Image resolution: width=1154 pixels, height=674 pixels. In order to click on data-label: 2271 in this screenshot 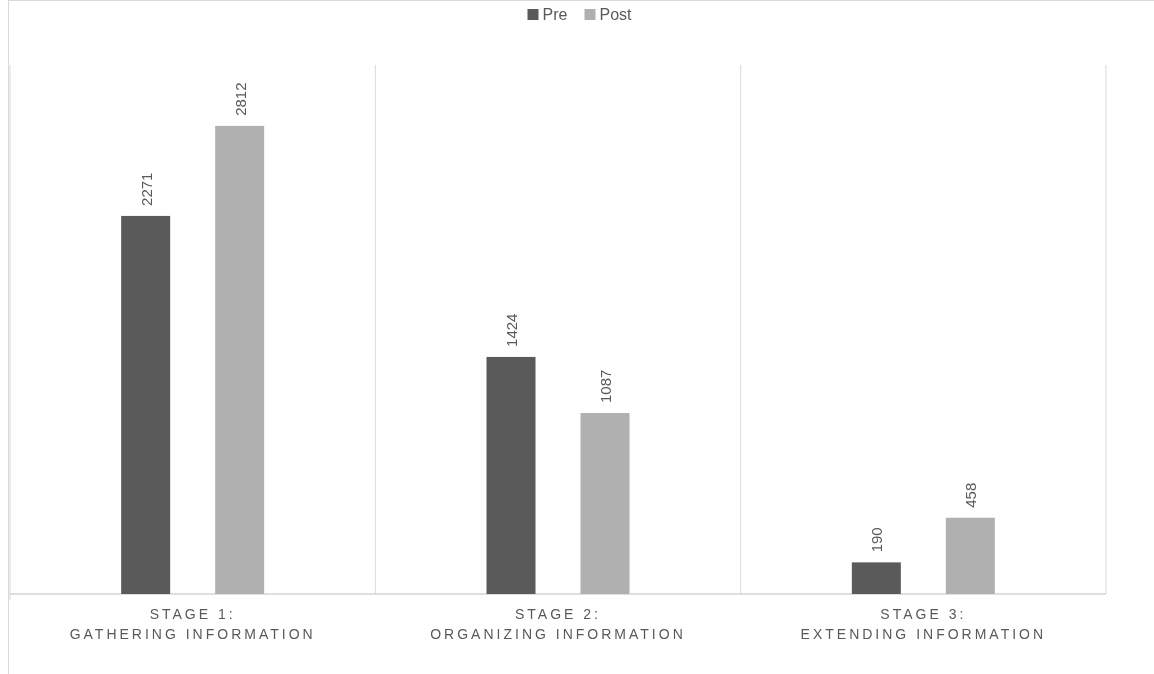, I will do `click(146, 189)`.